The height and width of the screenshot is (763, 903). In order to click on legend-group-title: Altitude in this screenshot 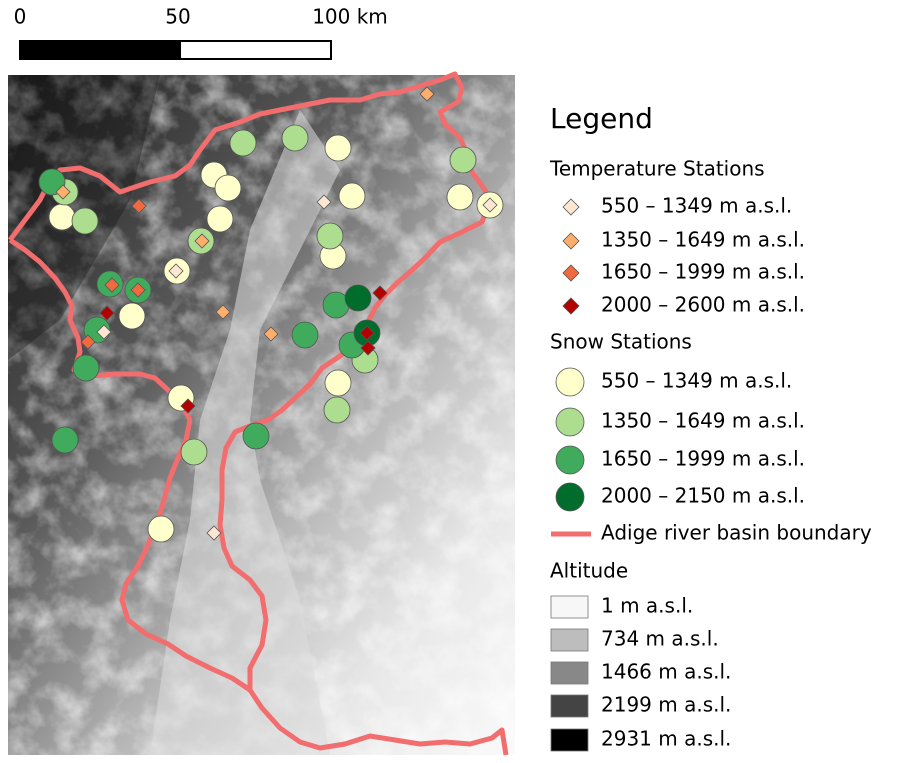, I will do `click(589, 571)`.